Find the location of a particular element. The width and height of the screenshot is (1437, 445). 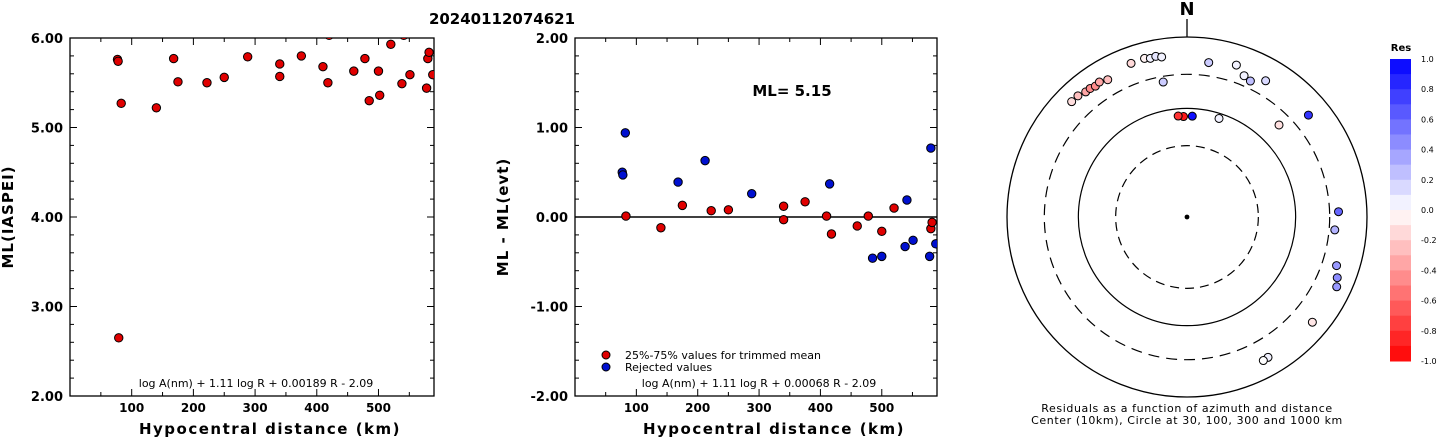

y-axis-label: ML - ML(evt) is located at coordinates (503, 217).